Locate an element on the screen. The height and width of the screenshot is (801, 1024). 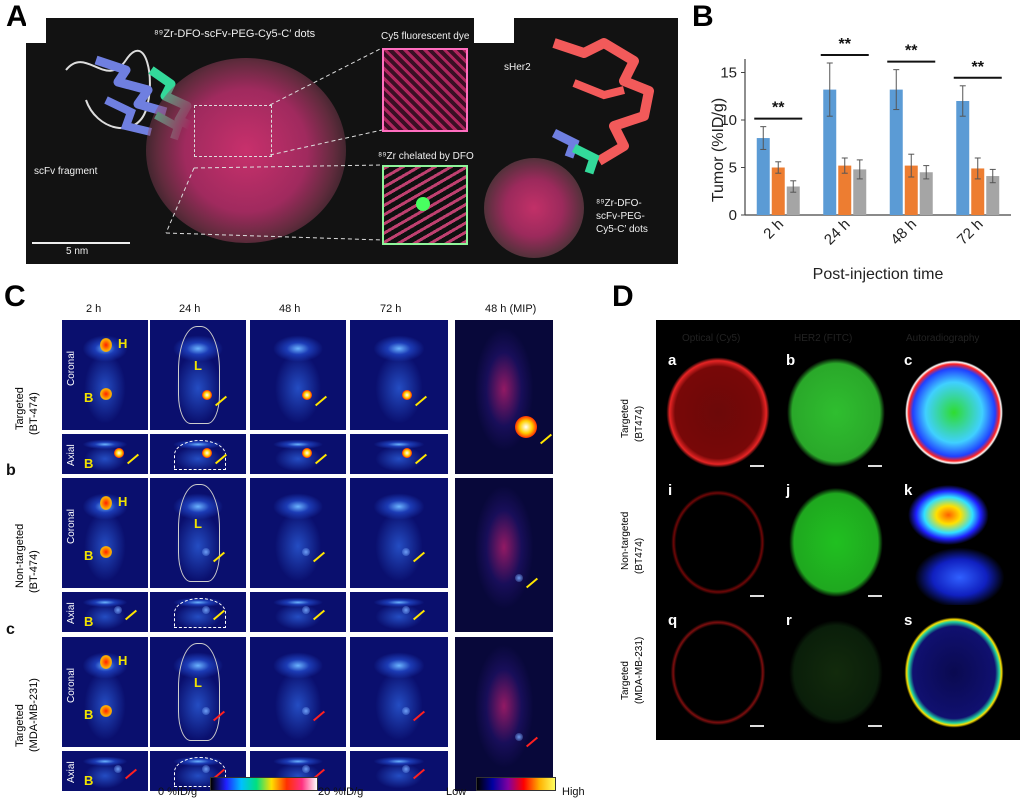
histology-letter: j is located at coordinates (788, 490).